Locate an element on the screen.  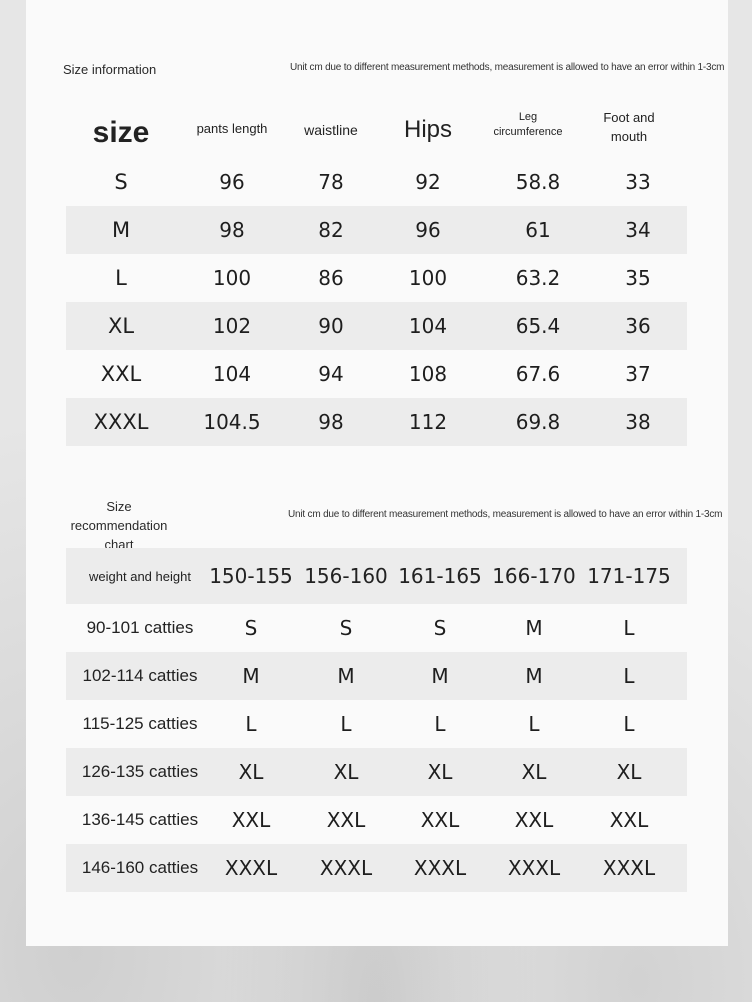
cell-leg-circumference: 67.6 is located at coordinates (538, 374).